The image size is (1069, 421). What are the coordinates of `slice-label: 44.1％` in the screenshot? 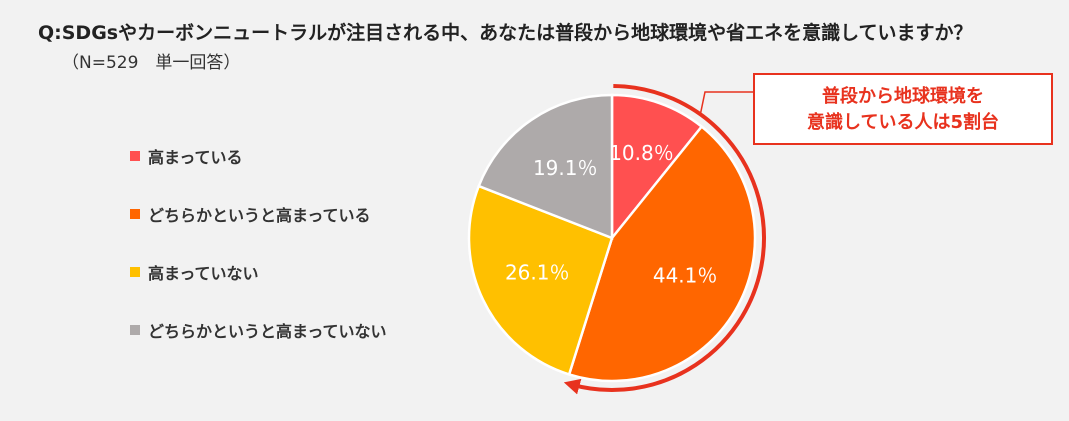 It's located at (685, 276).